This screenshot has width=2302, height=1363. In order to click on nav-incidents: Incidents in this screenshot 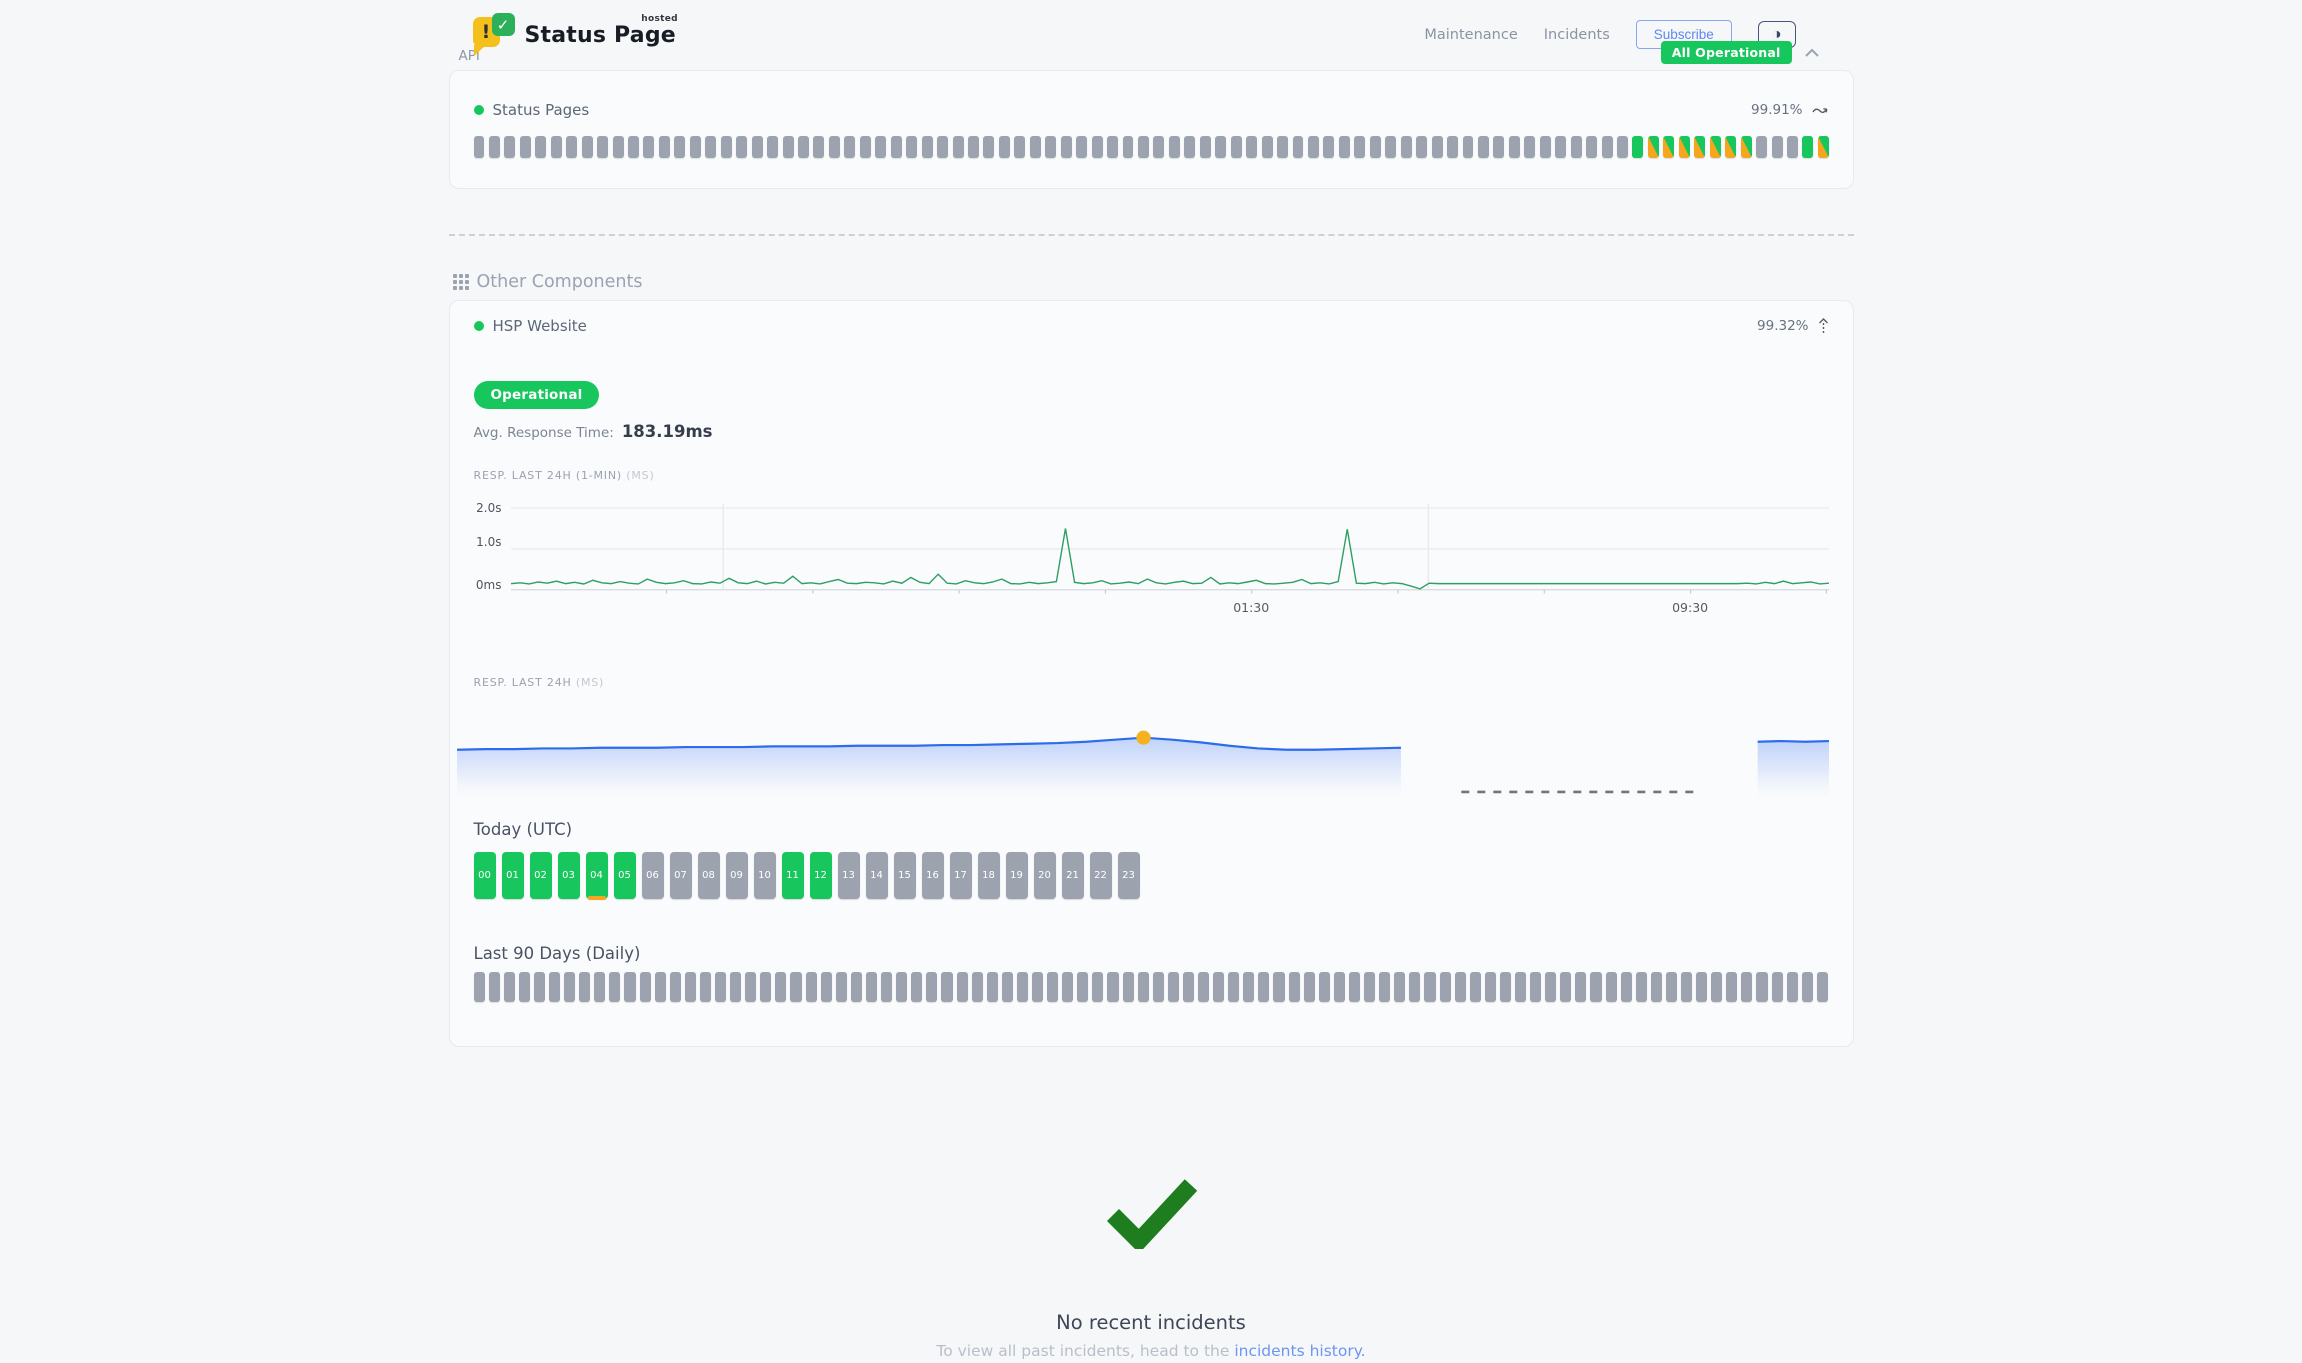, I will do `click(1576, 34)`.